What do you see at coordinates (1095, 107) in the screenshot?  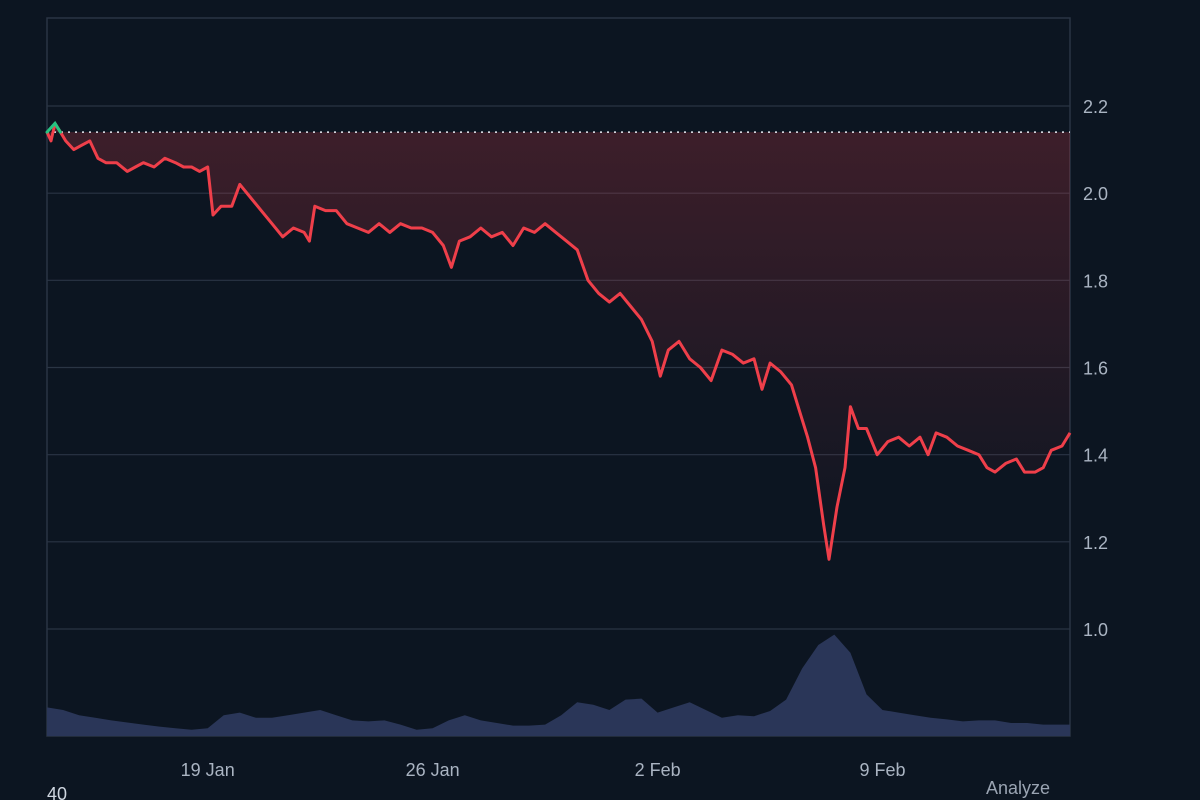 I see `y-tick-label: 2.2` at bounding box center [1095, 107].